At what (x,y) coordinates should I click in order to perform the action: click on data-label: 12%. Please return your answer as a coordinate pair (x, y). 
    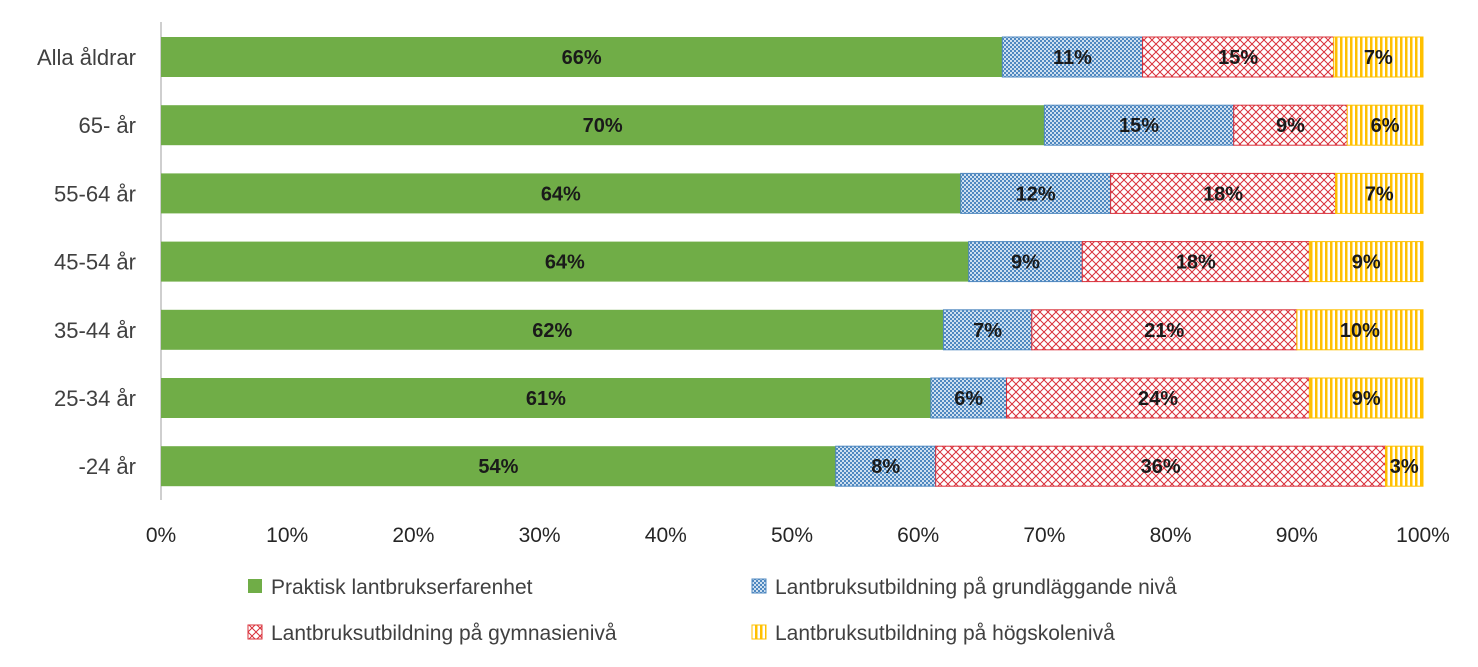
    Looking at the image, I should click on (1036, 194).